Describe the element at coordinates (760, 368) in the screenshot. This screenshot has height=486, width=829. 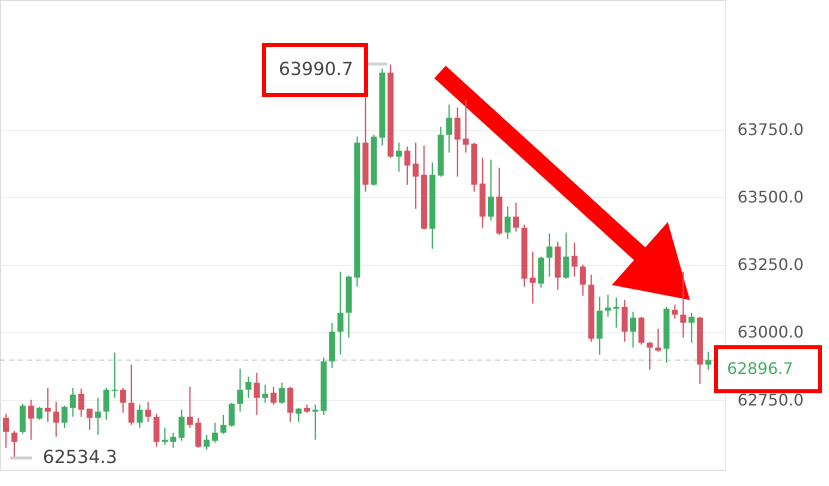
I see `ref-line-label: 62896.7` at that location.